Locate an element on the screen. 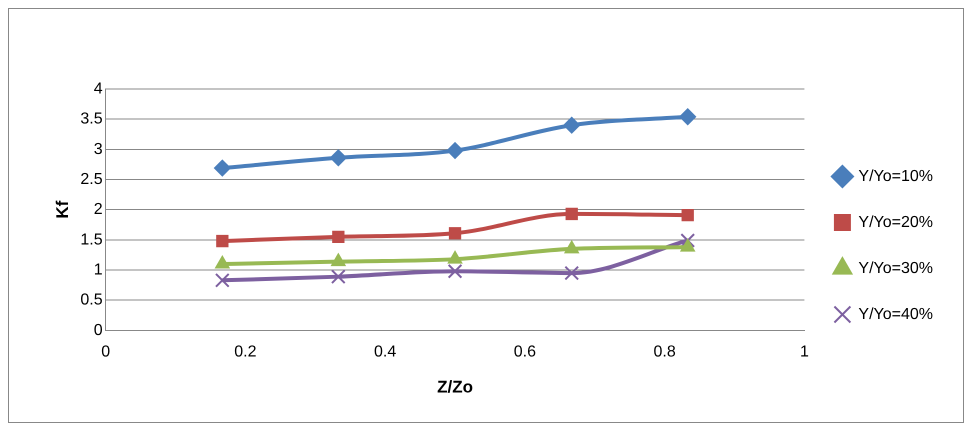  y-tick-label: 3.5 is located at coordinates (91, 119).